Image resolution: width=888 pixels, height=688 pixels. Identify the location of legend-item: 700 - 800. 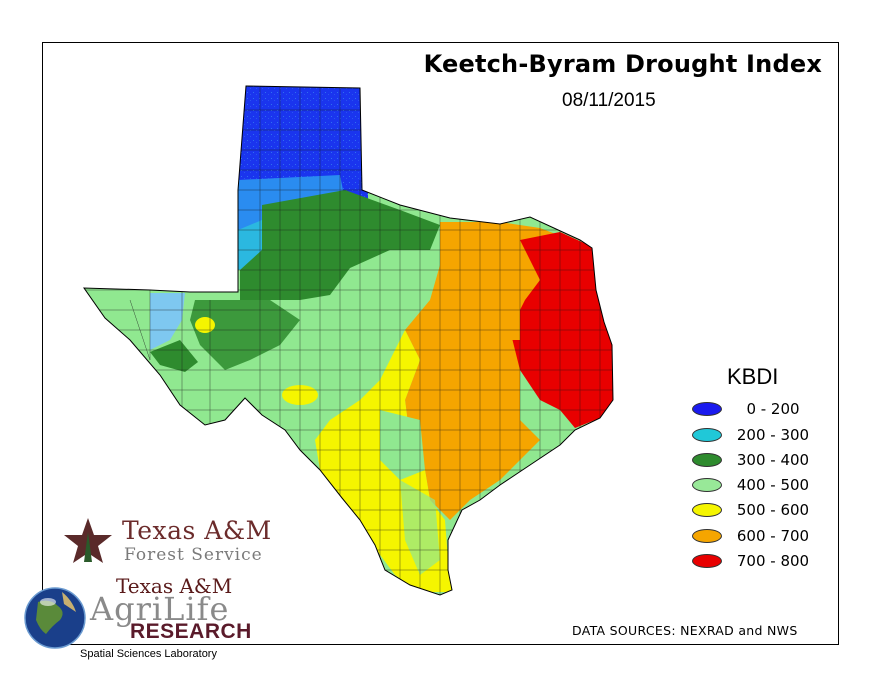
(750, 561).